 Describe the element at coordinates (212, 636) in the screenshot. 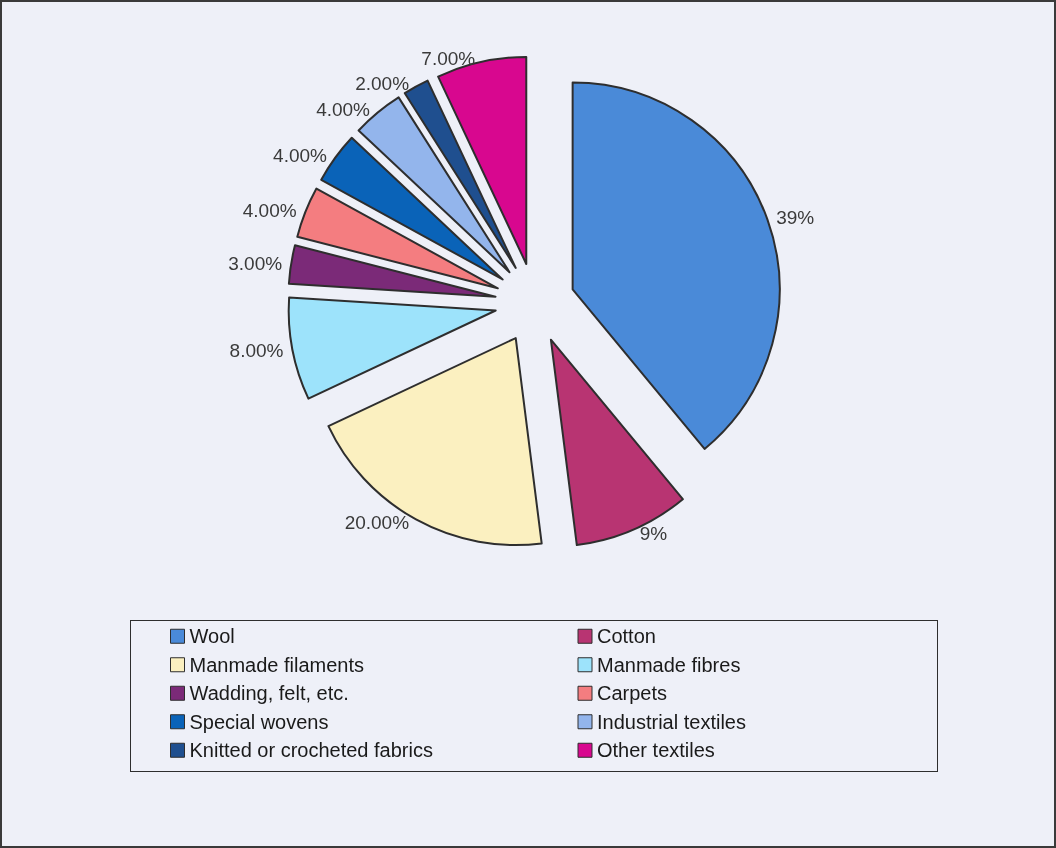

I see `legend-label: Wool` at that location.